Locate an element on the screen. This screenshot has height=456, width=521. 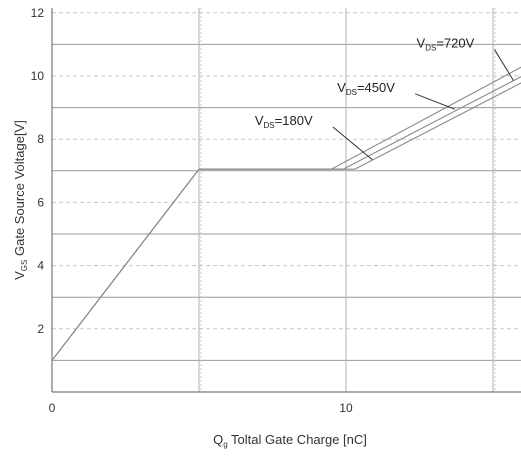
y-tick-label: 8 is located at coordinates (40, 139).